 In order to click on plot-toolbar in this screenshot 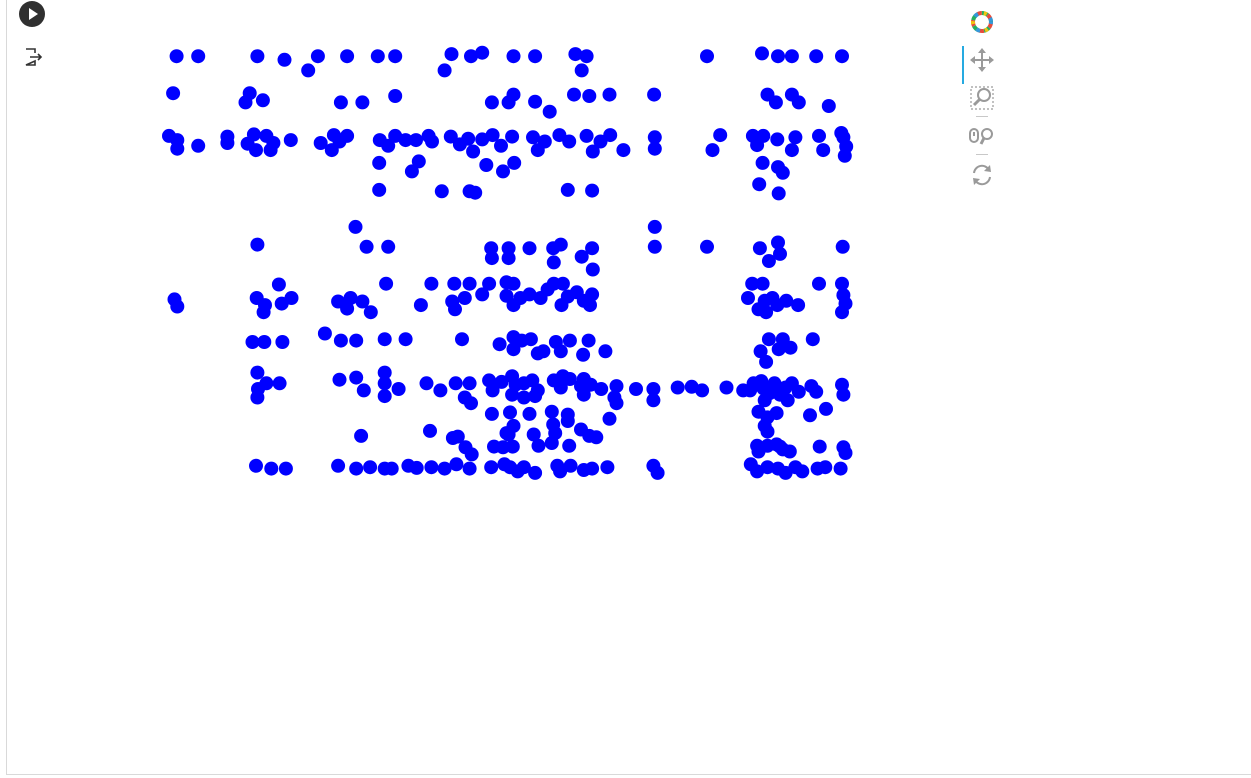, I will do `click(982, 101)`.